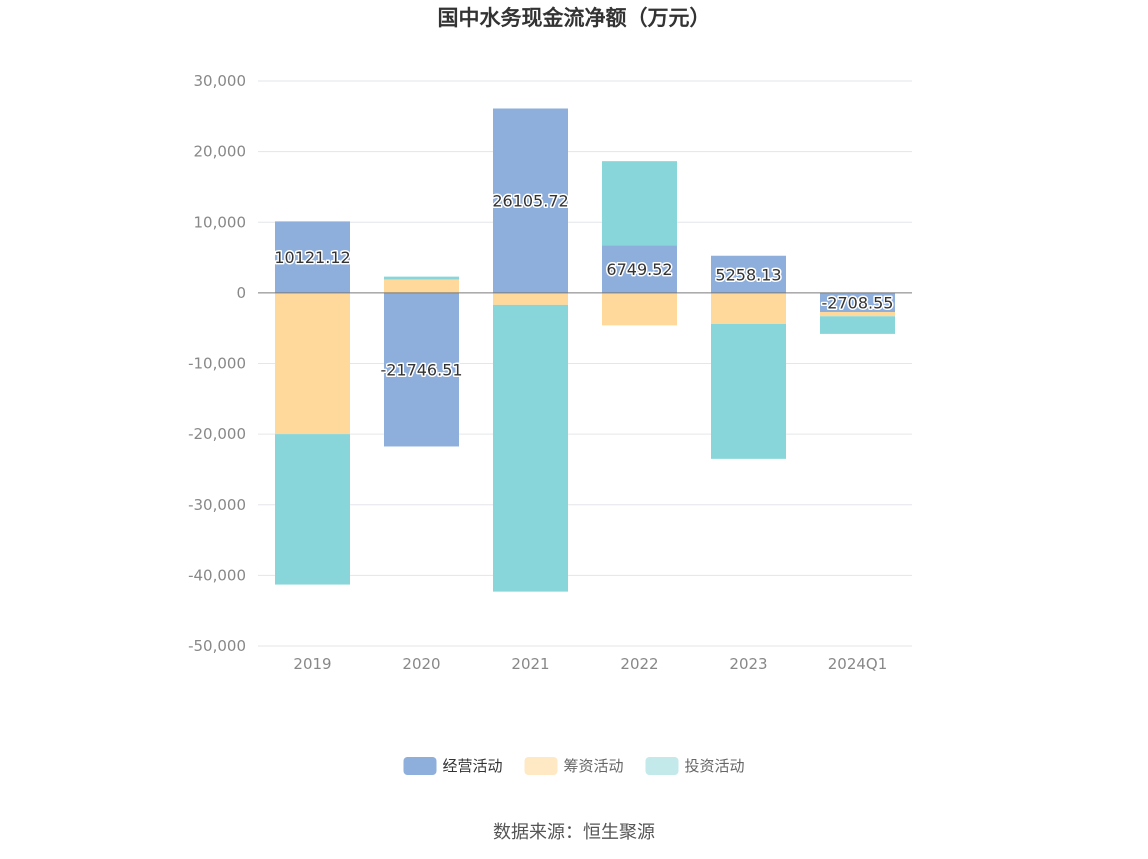 This screenshot has width=1148, height=859. Describe the element at coordinates (858, 664) in the screenshot. I see `x-tick-label: 2024Q1` at that location.